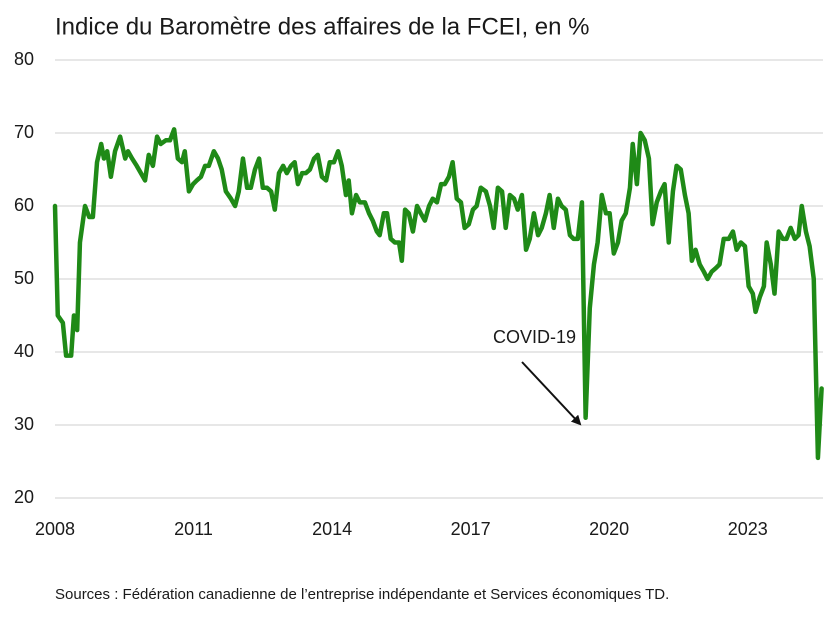 This screenshot has height=622, width=827. What do you see at coordinates (24, 59) in the screenshot?
I see `y-tick-label: 80` at bounding box center [24, 59].